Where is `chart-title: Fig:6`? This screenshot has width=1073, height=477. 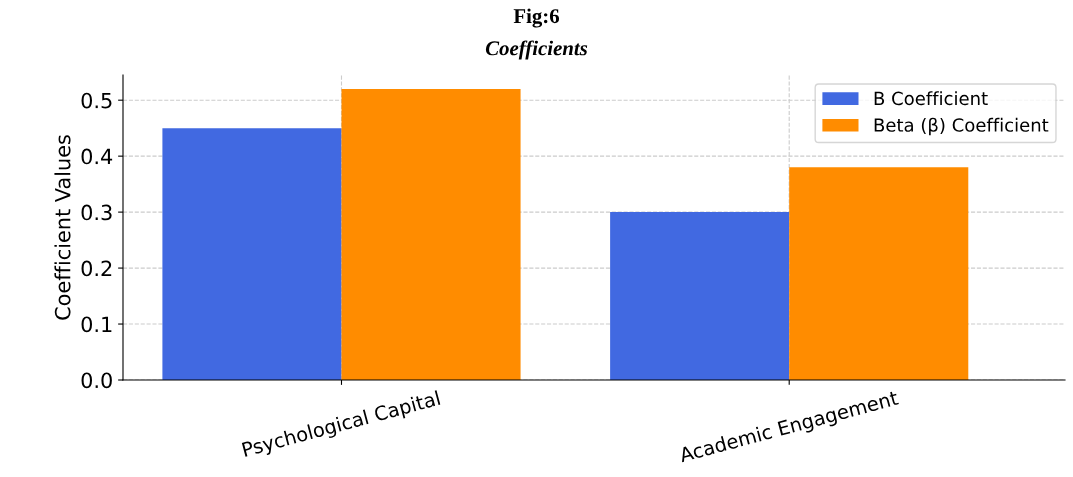 chart-title: Fig:6 is located at coordinates (536, 18).